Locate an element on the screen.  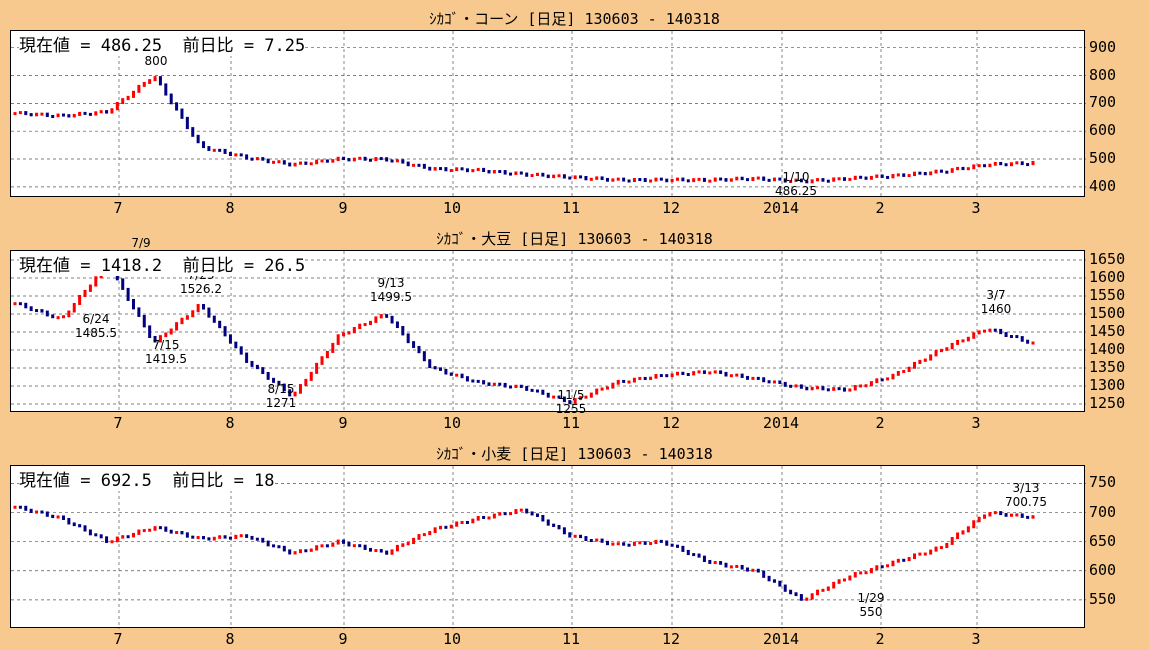
y-tick-label: 1500 is located at coordinates (1107, 313).